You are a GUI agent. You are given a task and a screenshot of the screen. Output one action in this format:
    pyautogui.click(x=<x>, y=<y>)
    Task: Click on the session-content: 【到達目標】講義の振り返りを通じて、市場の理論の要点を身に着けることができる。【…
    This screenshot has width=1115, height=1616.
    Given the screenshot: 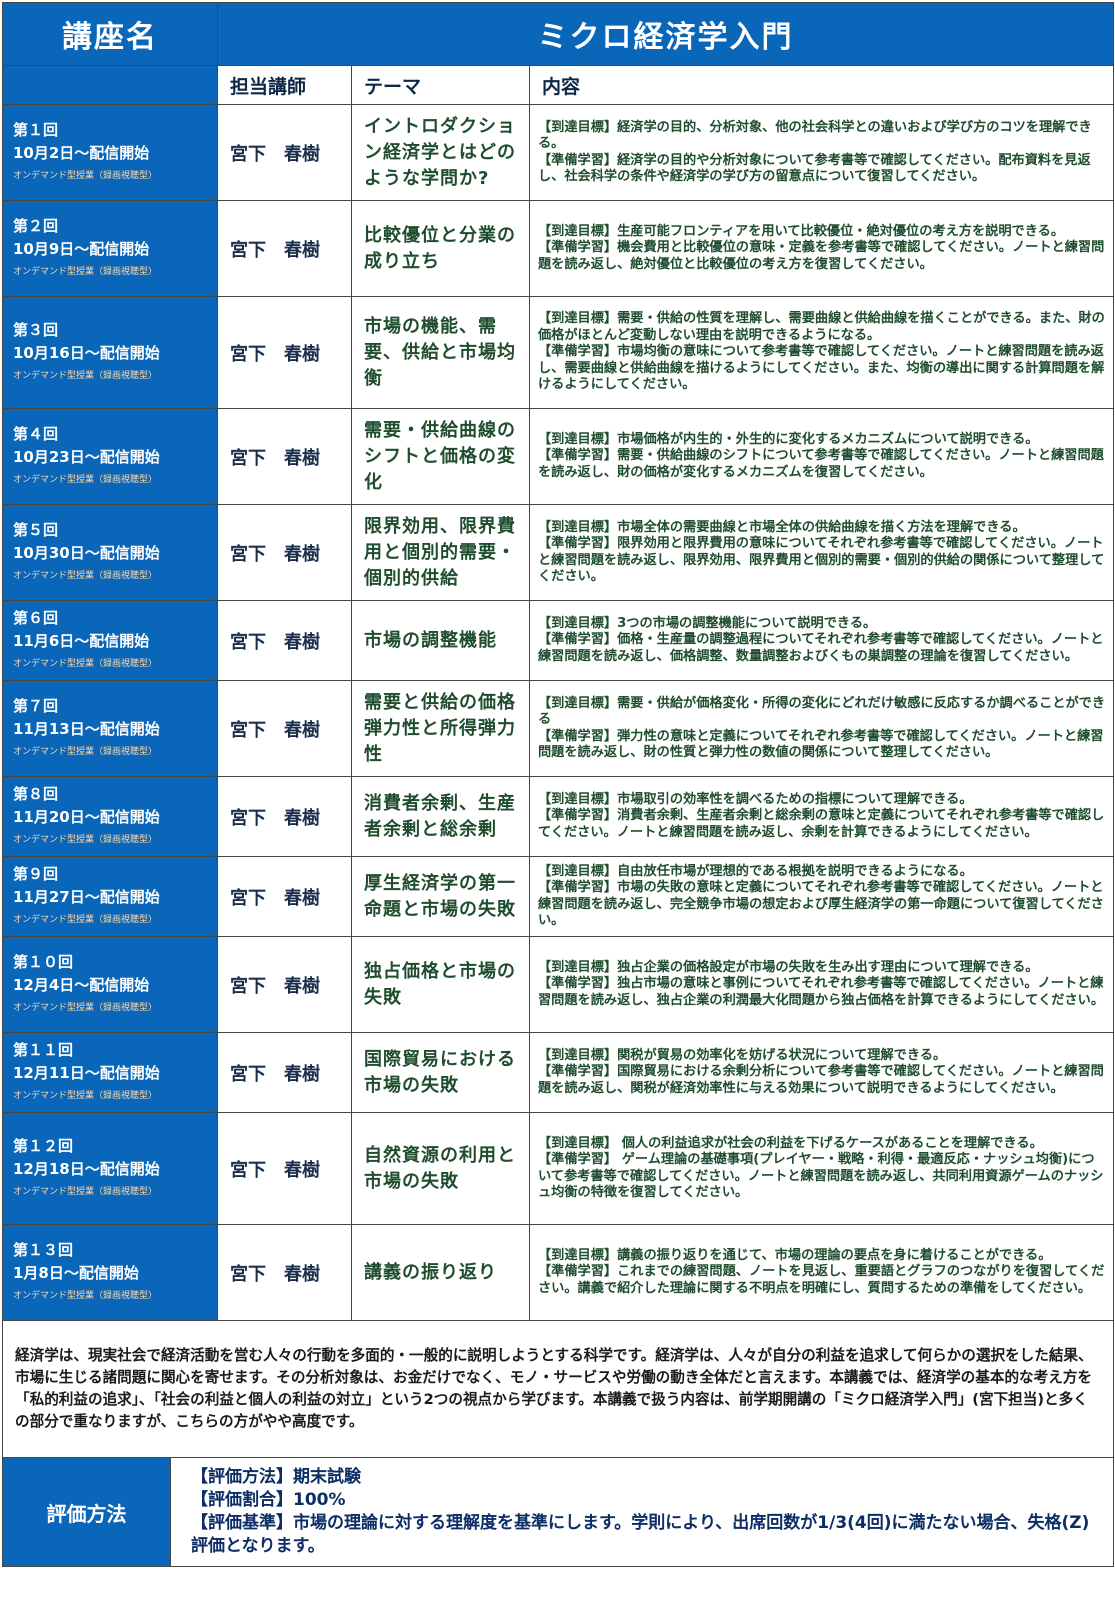 What is the action you would take?
    pyautogui.click(x=821, y=1272)
    